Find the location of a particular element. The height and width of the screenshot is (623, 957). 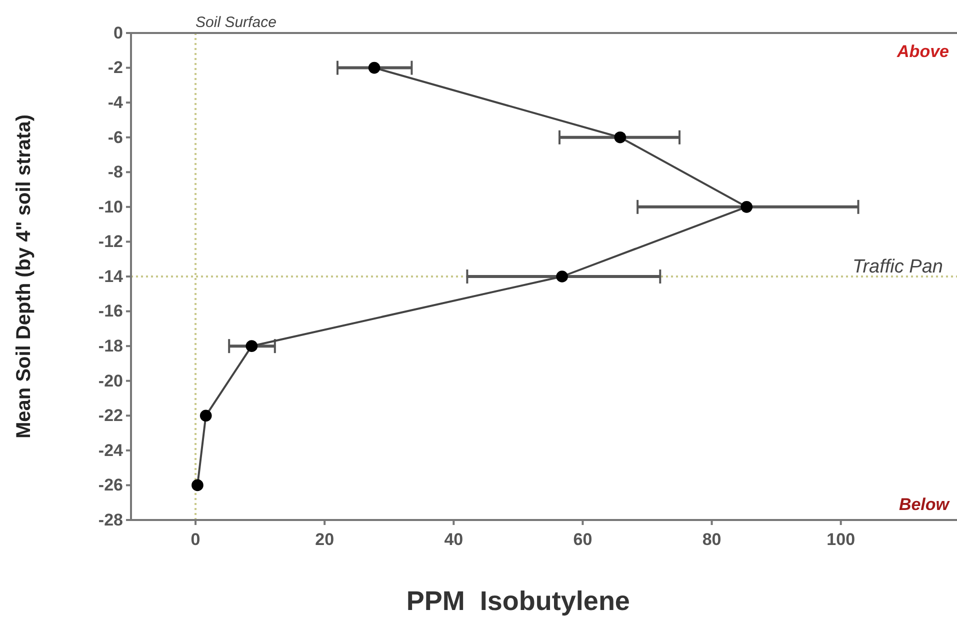

y-tick-label: -14 is located at coordinates (111, 276).